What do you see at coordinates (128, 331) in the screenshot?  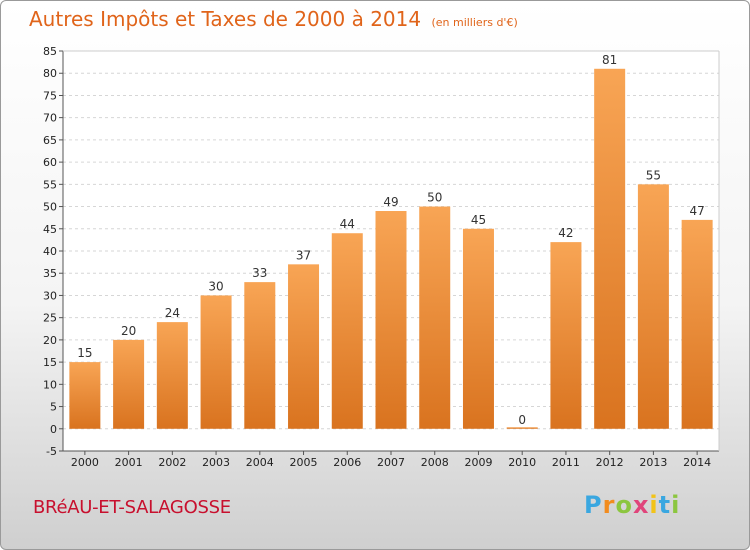 I see `data-label: 20` at bounding box center [128, 331].